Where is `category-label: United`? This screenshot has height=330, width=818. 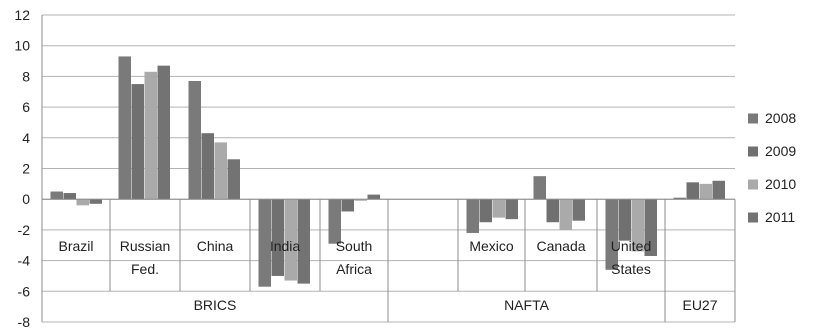
category-label: United is located at coordinates (631, 246).